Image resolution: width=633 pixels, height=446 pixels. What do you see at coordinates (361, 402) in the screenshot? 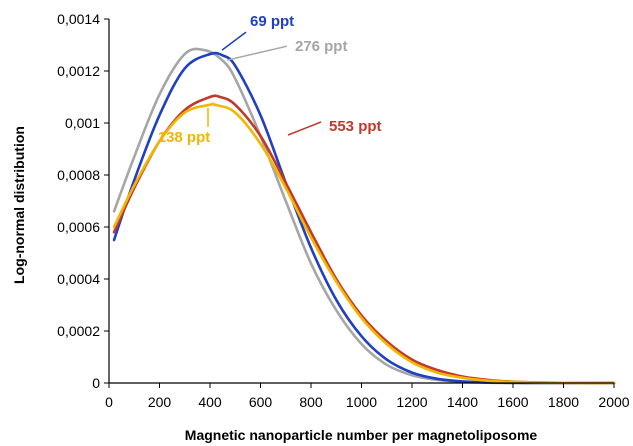
I see `x-tick-label: 1000` at bounding box center [361, 402].